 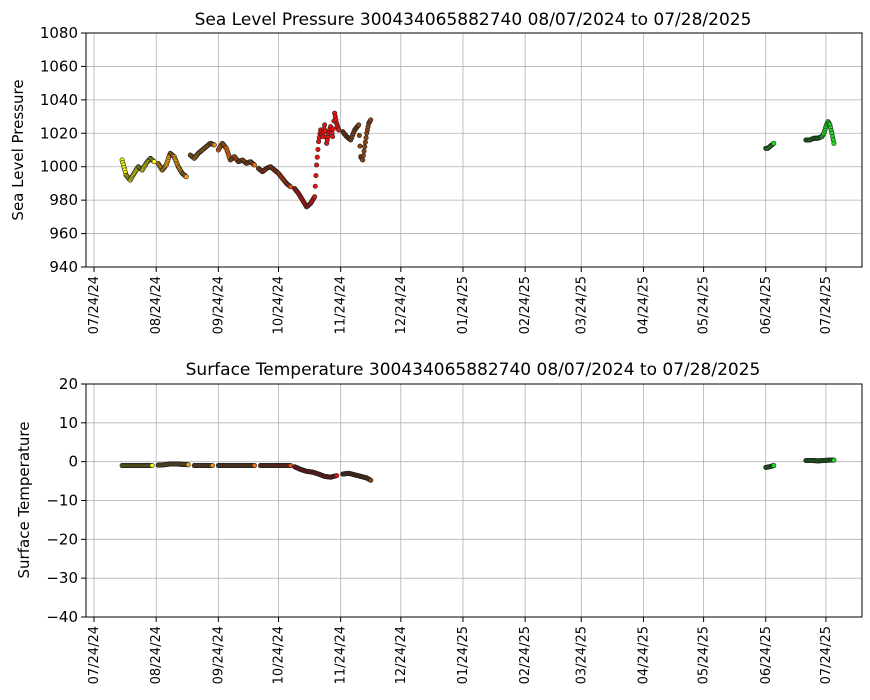 I want to click on y-tick-label: −30, so click(x=62, y=578).